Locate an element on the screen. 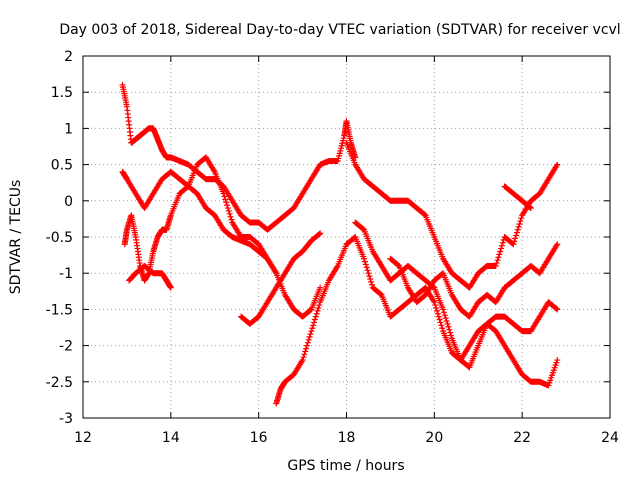  x-tick-label: 12 is located at coordinates (83, 438).